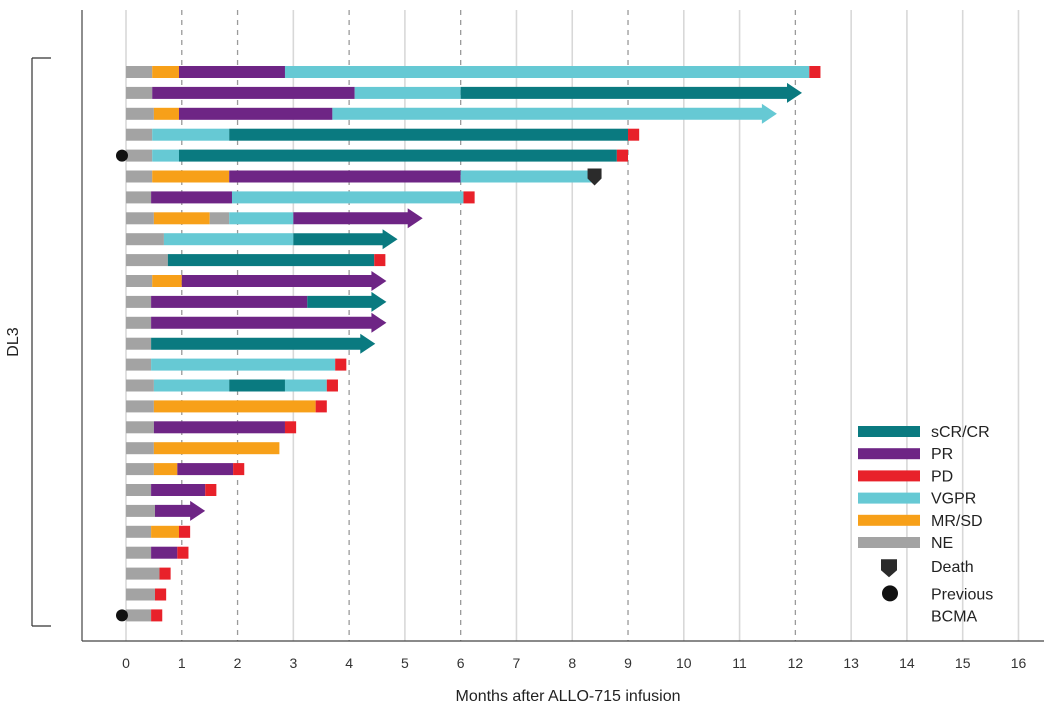 The image size is (1051, 707). What do you see at coordinates (957, 521) in the screenshot?
I see `legend-label: MR/SD` at bounding box center [957, 521].